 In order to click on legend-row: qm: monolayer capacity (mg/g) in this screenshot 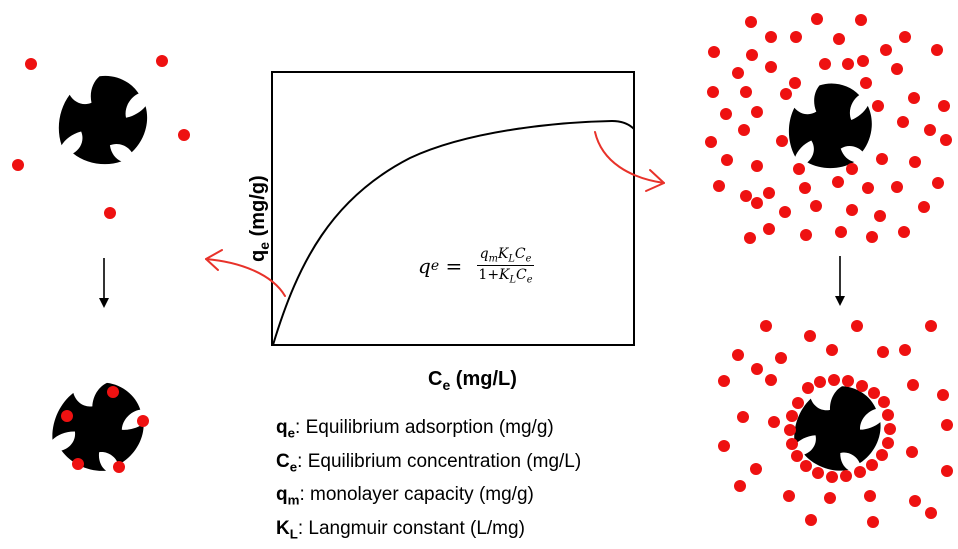, I will do `click(428, 498)`.